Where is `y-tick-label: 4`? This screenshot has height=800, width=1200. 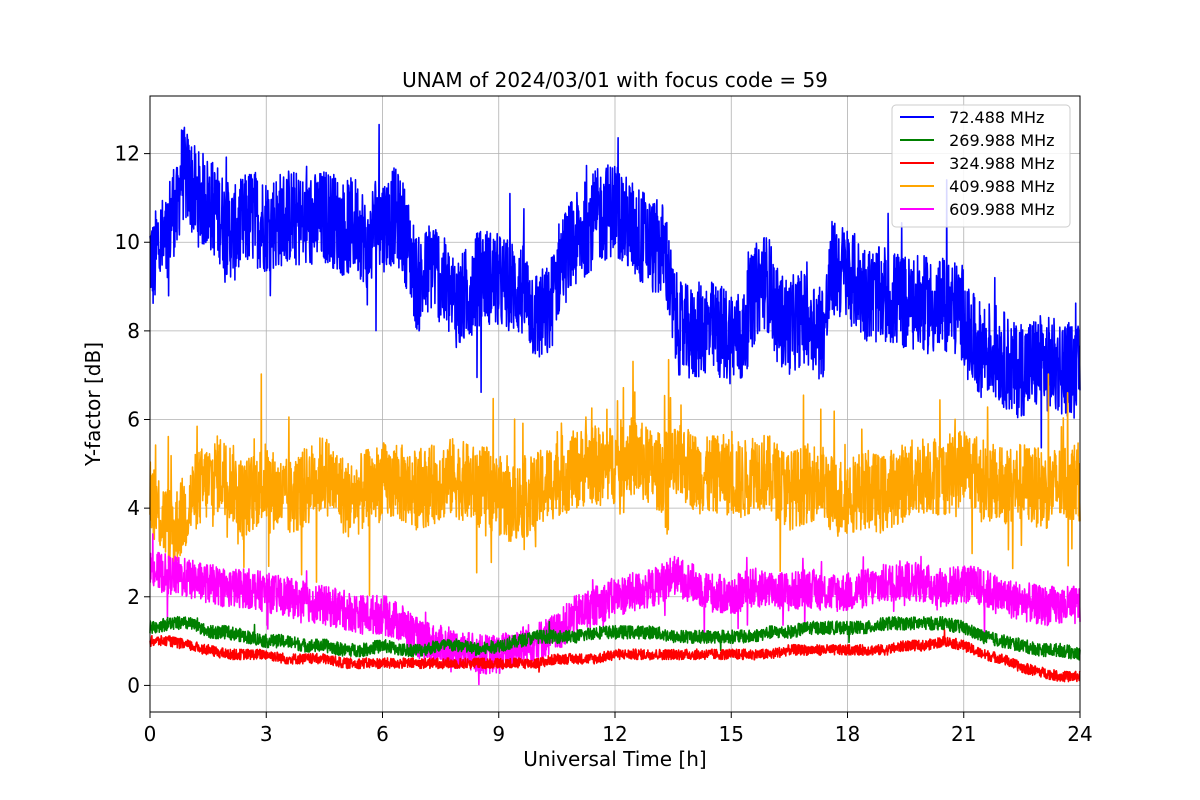 y-tick-label: 4 is located at coordinates (133, 508).